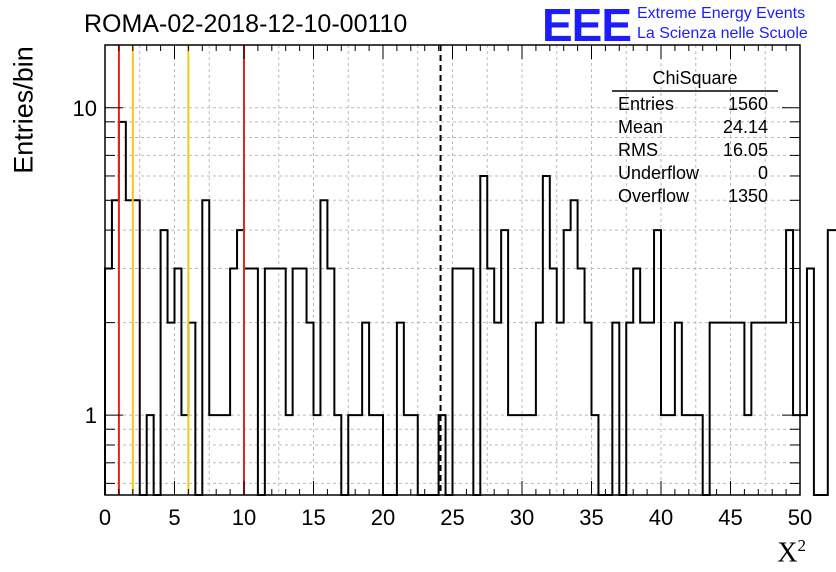 The image size is (836, 572). Describe the element at coordinates (787, 553) in the screenshot. I see `x-axis-label-text: X` at that location.